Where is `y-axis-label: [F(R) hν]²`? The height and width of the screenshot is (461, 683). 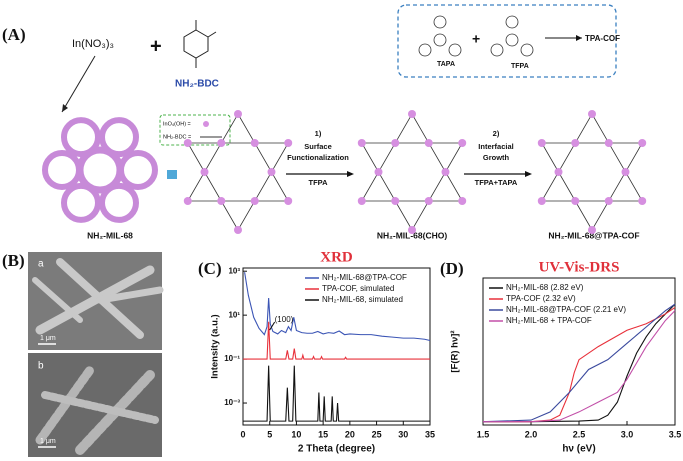
y-axis-label: [F(R) hν]² is located at coordinates (455, 351).